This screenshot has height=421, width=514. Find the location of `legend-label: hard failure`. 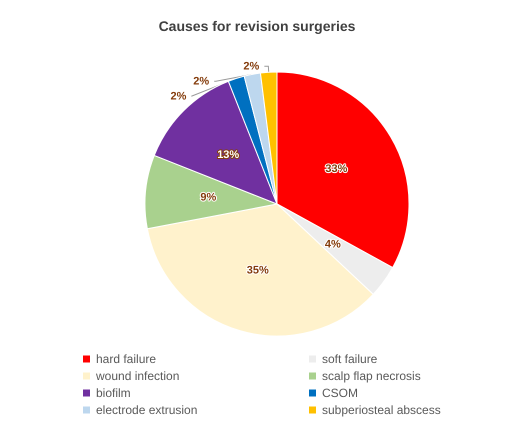

legend-label: hard failure is located at coordinates (126, 359).